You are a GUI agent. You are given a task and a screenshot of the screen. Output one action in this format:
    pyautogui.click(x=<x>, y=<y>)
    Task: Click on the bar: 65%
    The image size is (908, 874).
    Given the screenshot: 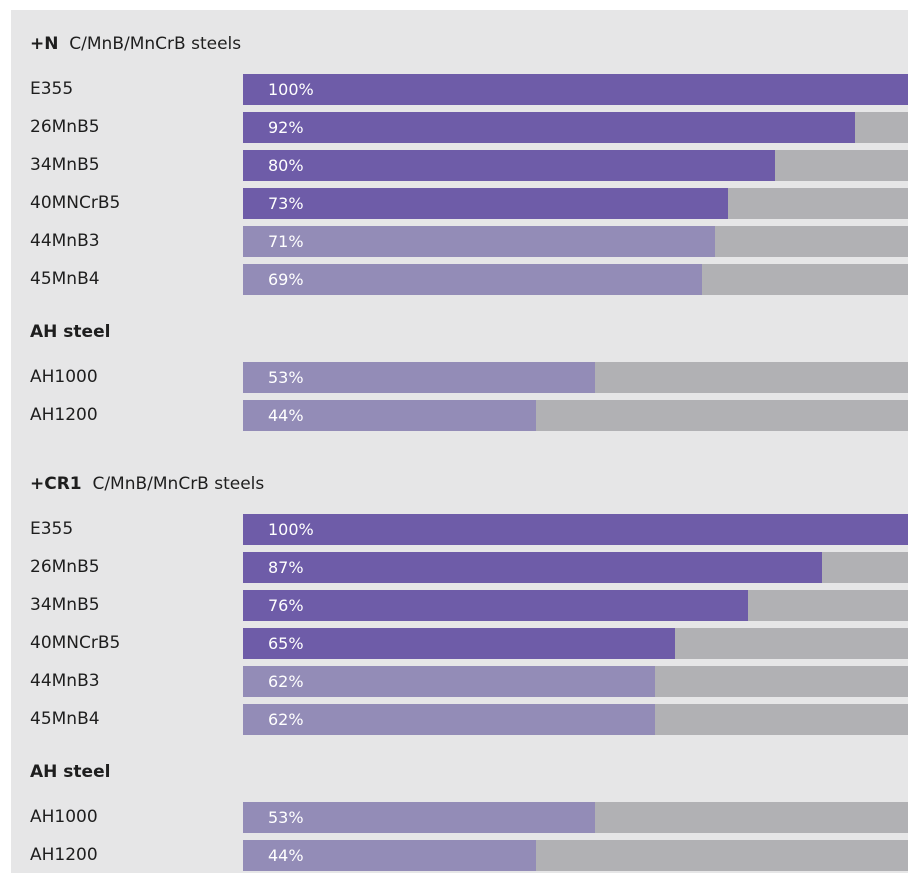 What is the action you would take?
    pyautogui.click(x=459, y=643)
    